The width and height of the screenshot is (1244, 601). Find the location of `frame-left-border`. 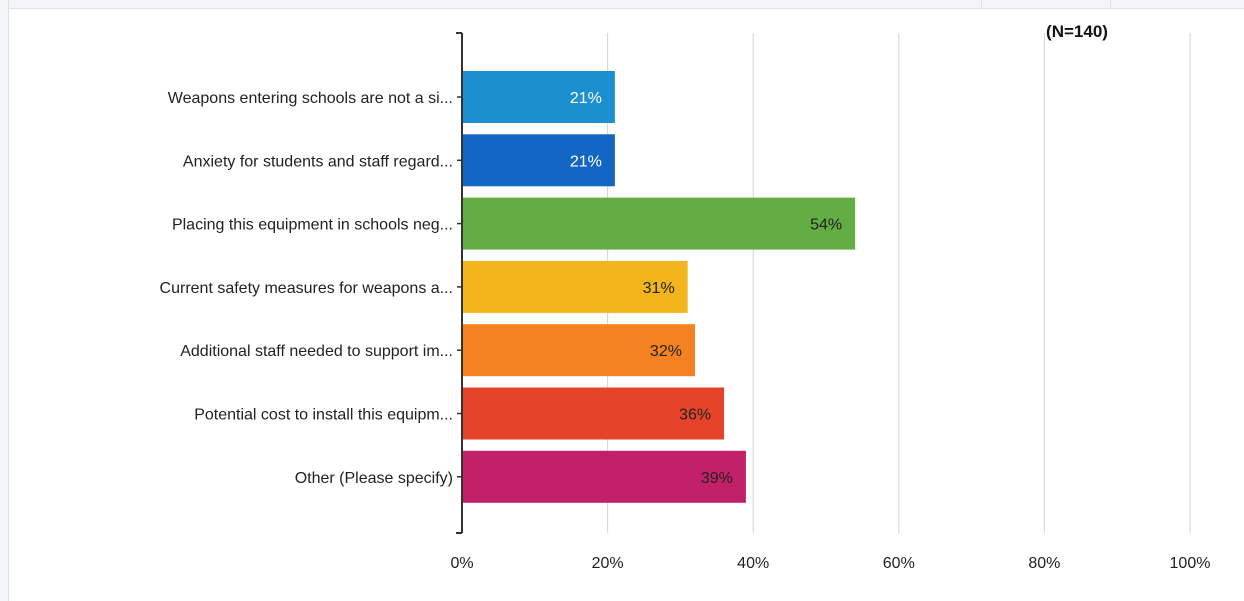

frame-left-border is located at coordinates (4, 300).